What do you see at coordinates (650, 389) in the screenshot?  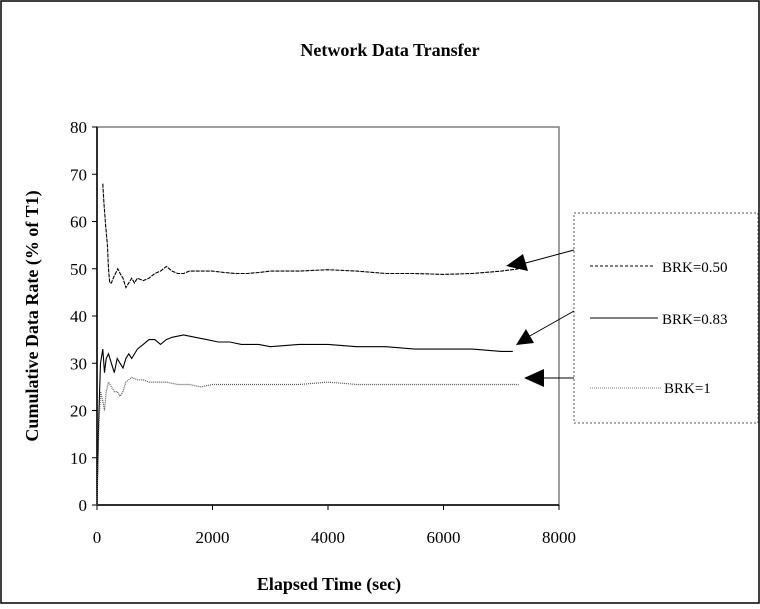 I see `legend-item-brk-1: BRK=1` at bounding box center [650, 389].